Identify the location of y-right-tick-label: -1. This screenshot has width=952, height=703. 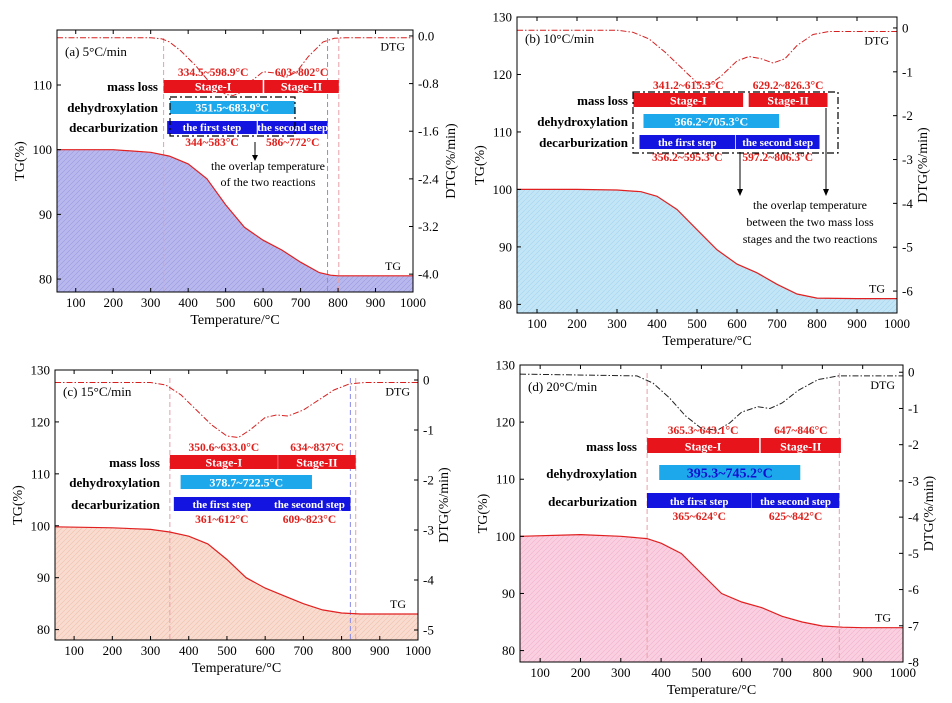
(907, 71).